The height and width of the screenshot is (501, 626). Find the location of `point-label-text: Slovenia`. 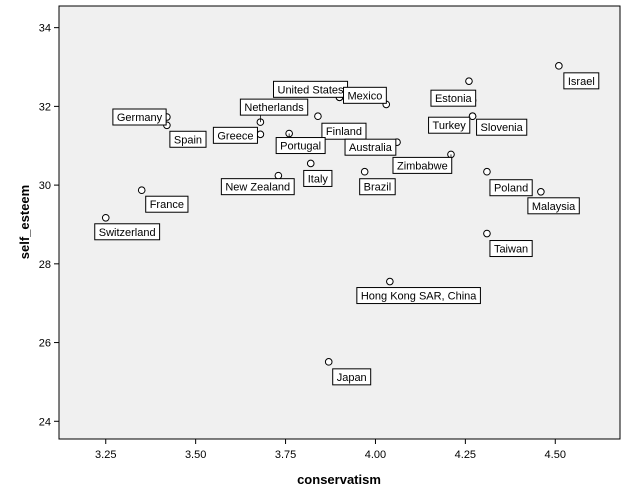

point-label-text: Slovenia is located at coordinates (502, 128).